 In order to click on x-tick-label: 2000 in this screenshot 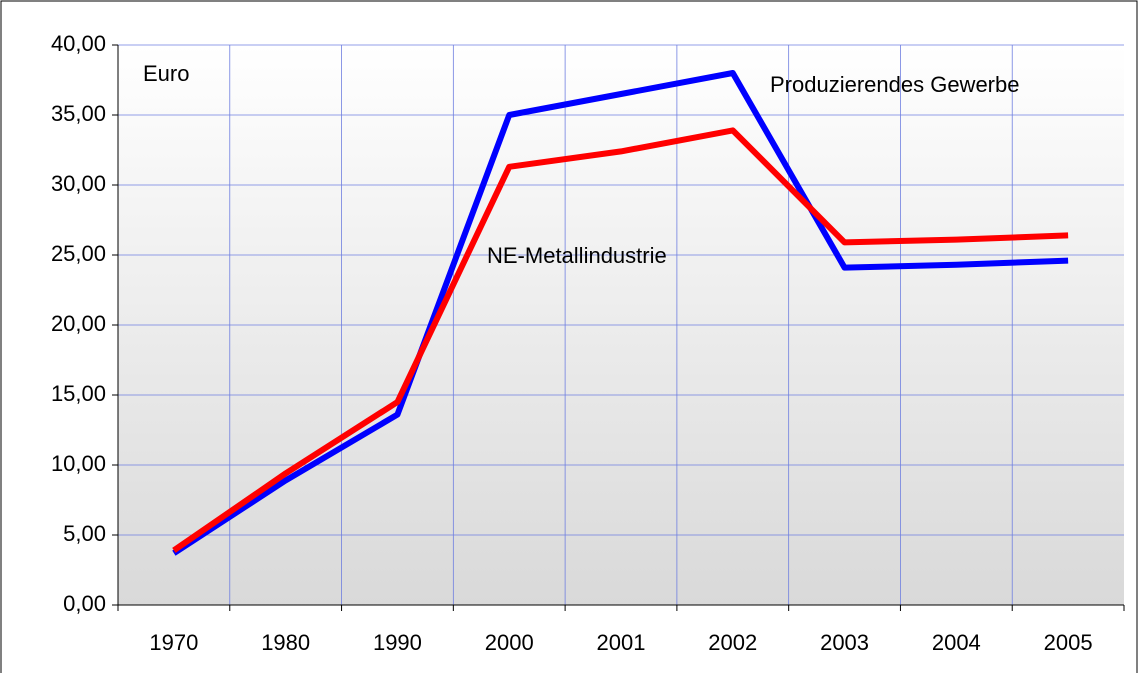, I will do `click(509, 642)`.